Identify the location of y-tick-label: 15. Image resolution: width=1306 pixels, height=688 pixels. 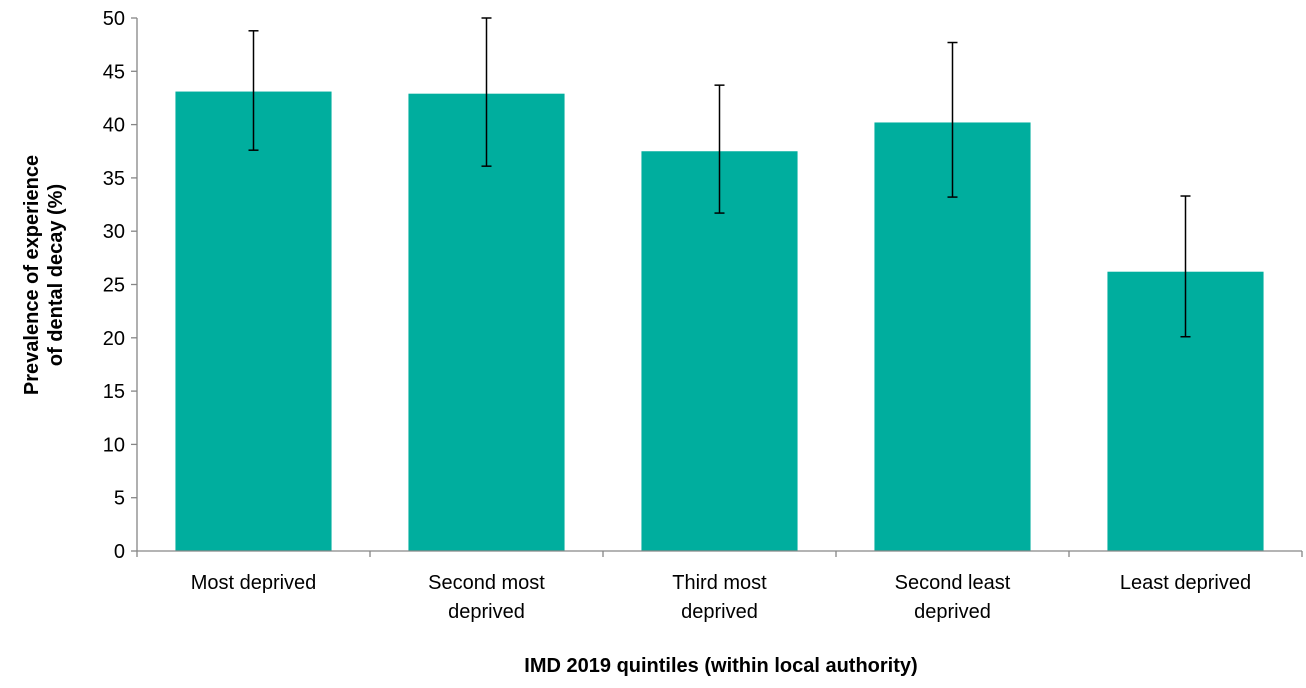
(114, 392).